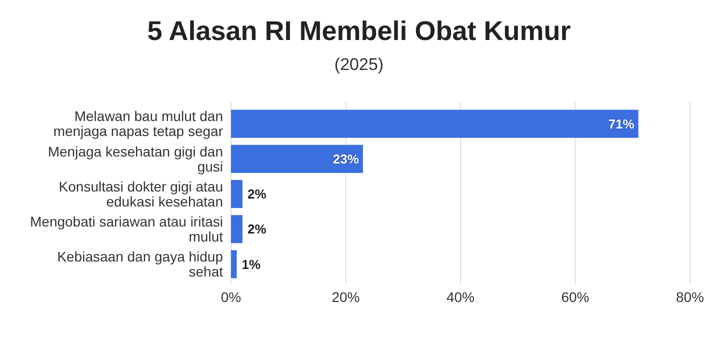  What do you see at coordinates (460, 297) in the screenshot?
I see `x-tick-label: 40%` at bounding box center [460, 297].